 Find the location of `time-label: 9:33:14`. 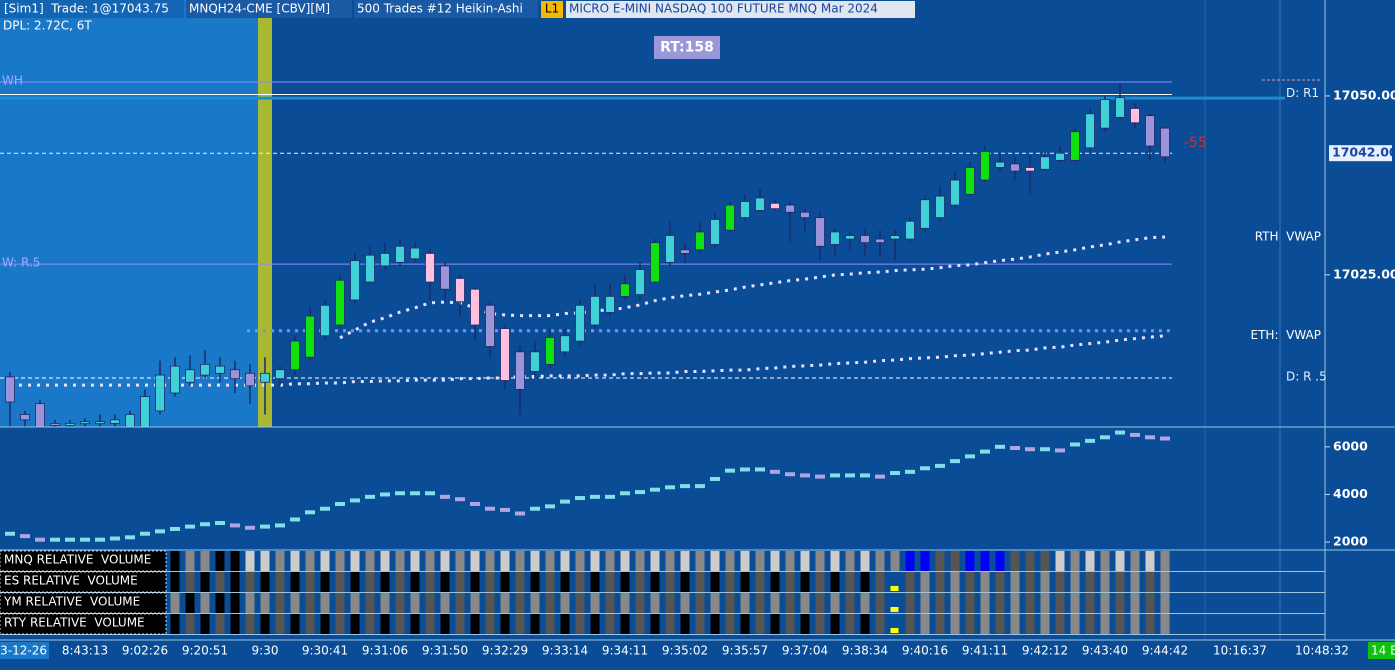

time-label: 9:33:14 is located at coordinates (565, 651).